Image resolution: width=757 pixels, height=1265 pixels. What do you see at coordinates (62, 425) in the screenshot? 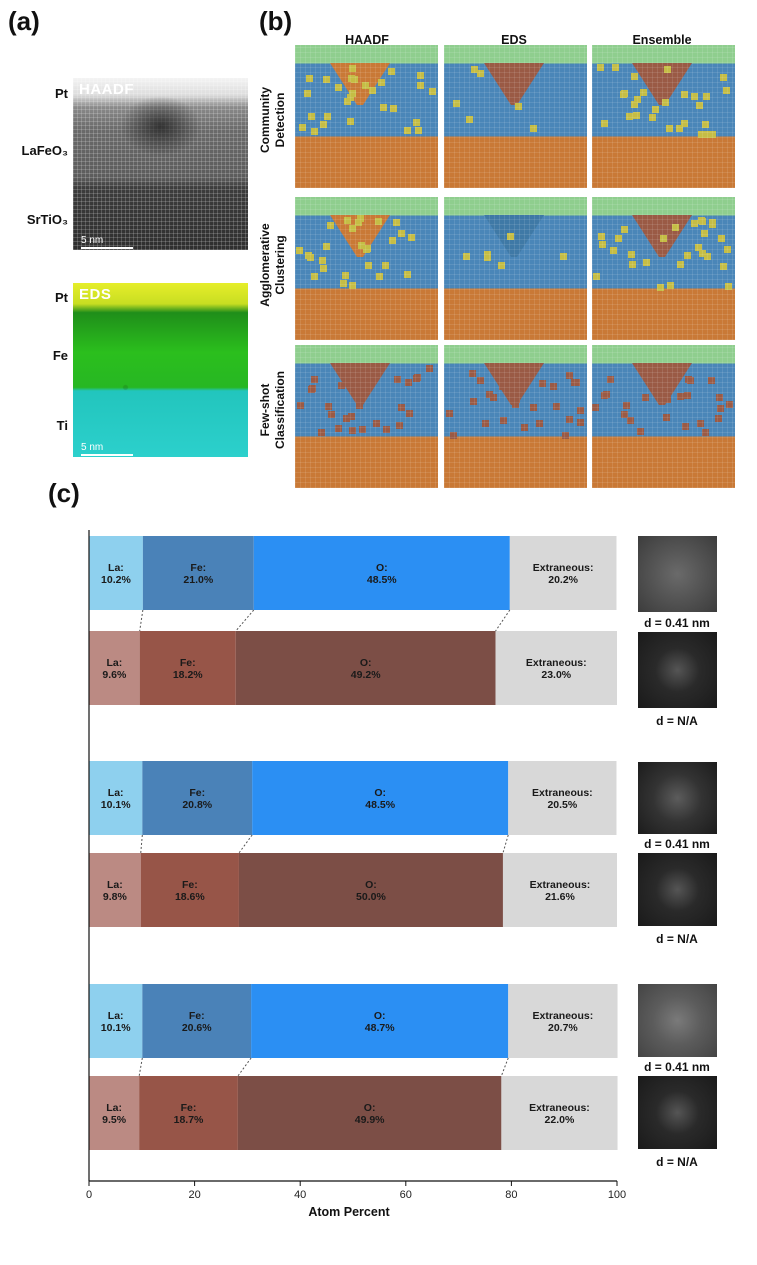
I see `eds-layer-ti: Ti` at bounding box center [62, 425].